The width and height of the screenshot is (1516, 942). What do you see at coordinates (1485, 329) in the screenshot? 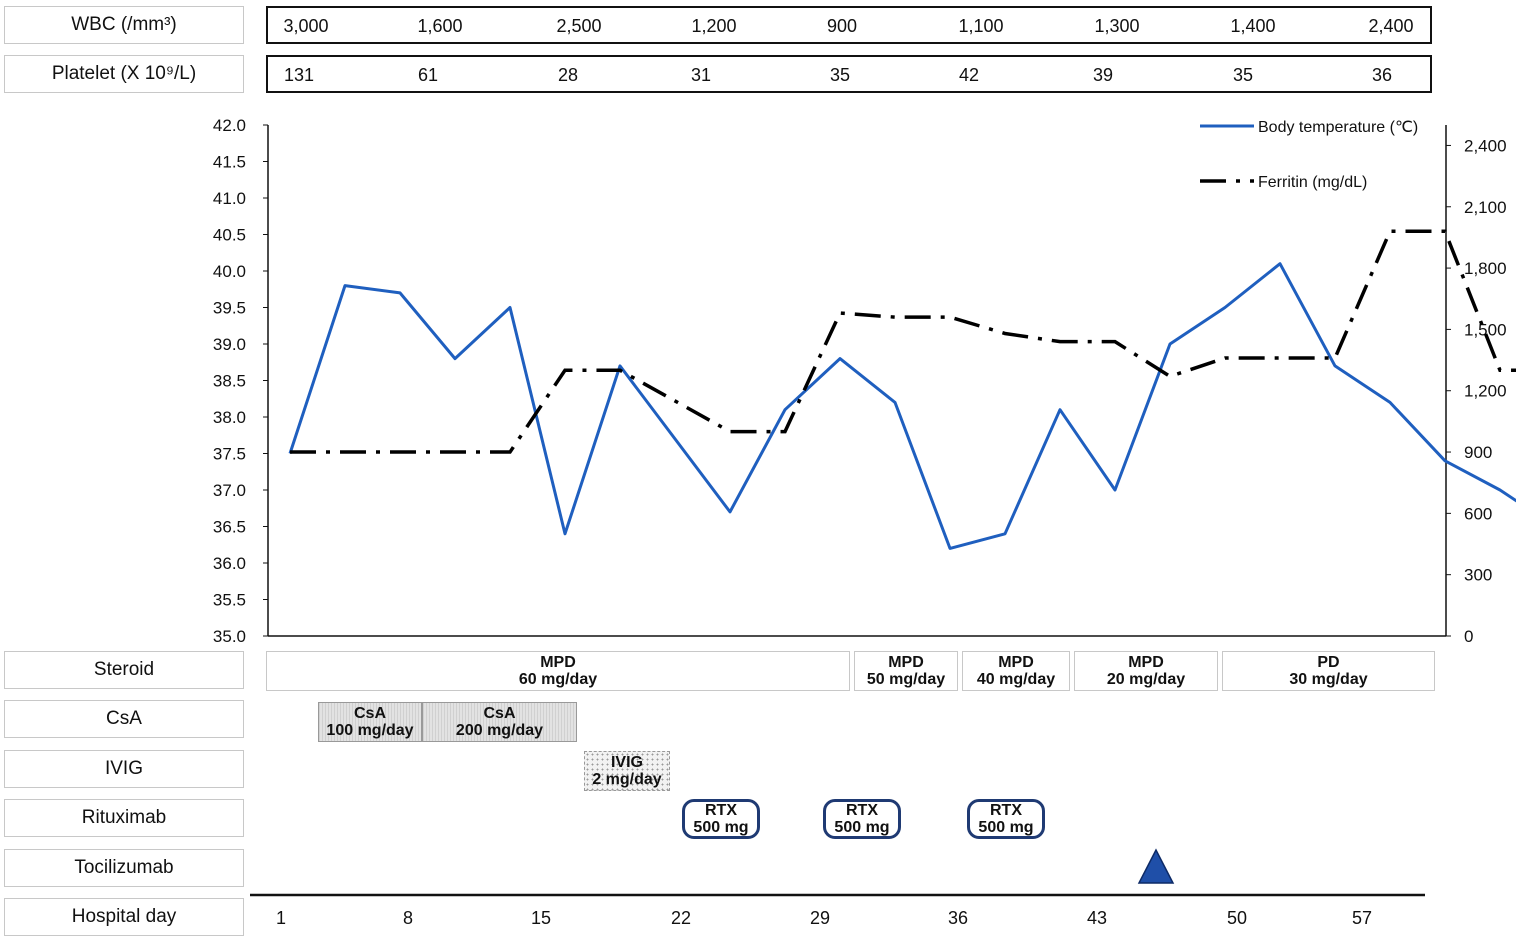
I see `right-tick-label: 1,500` at bounding box center [1485, 329].